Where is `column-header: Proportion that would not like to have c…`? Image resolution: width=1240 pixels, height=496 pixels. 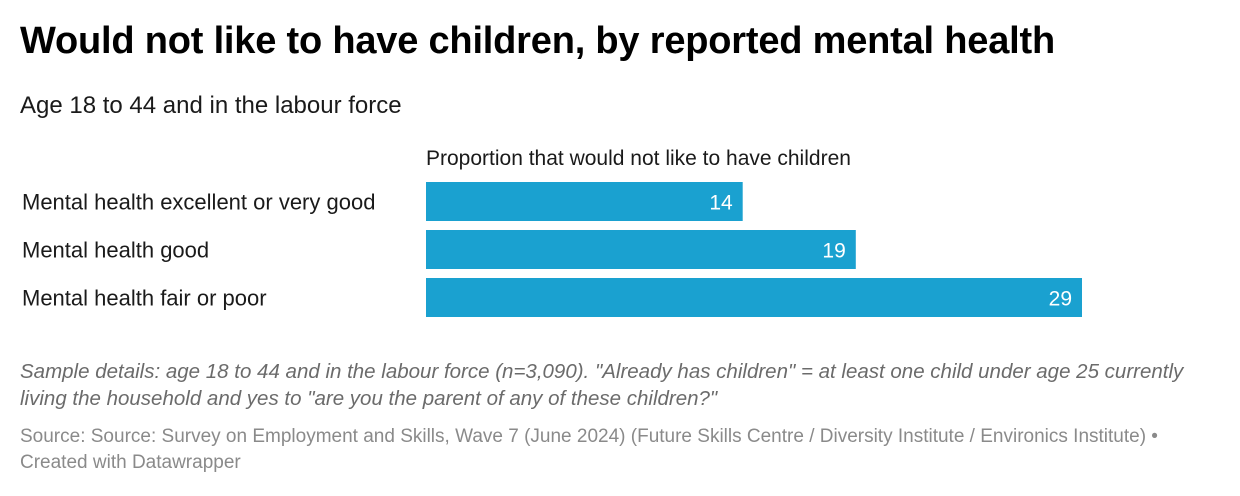
column-header: Proportion that would not like to have c… is located at coordinates (638, 158).